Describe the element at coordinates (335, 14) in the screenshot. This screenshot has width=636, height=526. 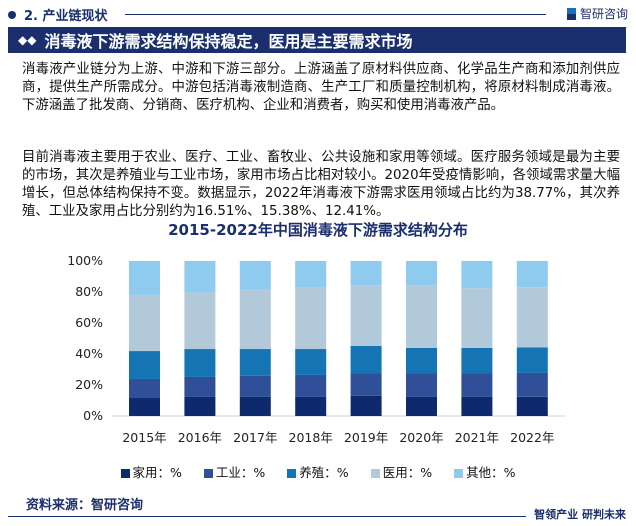
I see `divider` at that location.